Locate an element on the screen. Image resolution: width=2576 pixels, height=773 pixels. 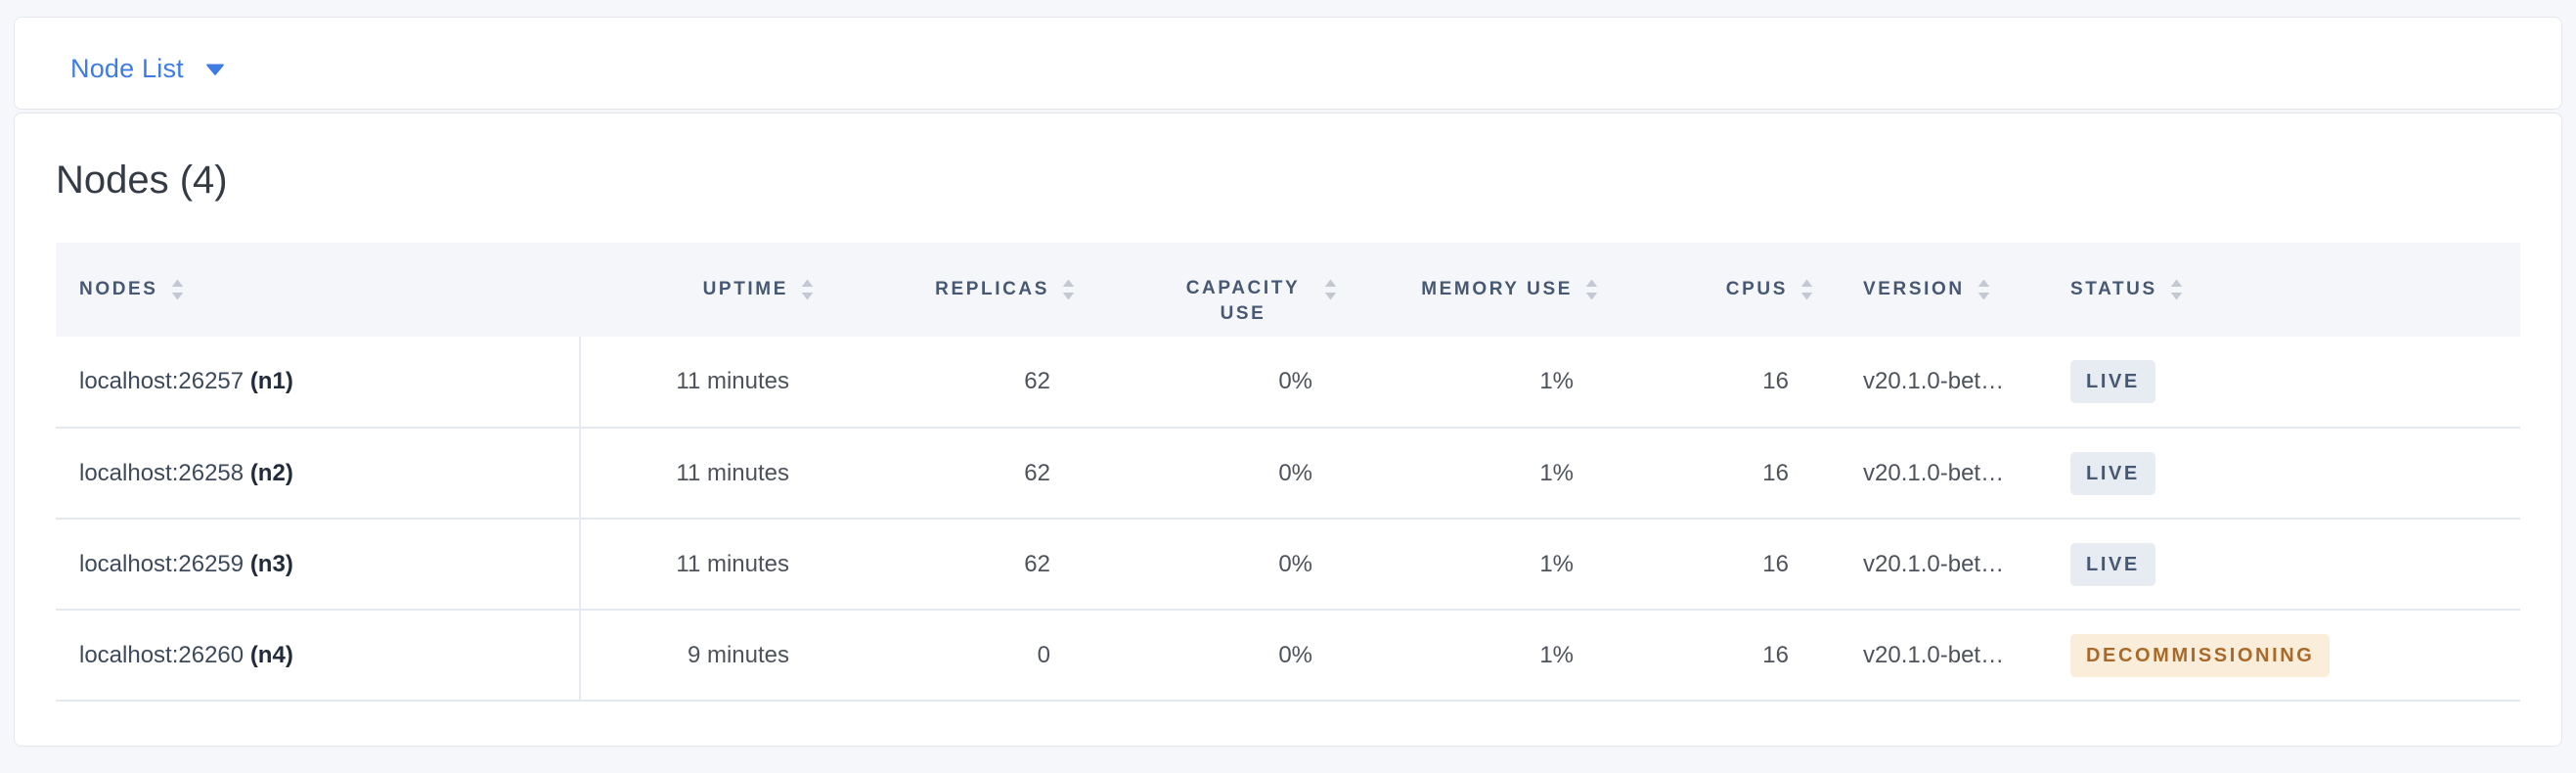
status-badge: DECOMMISSIONING is located at coordinates (2200, 655).